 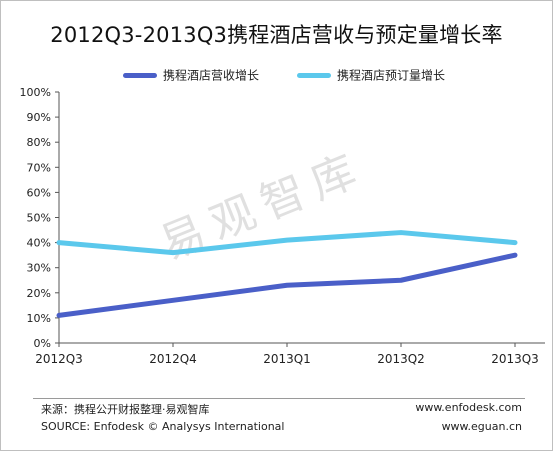 I want to click on y-tick-label: 90%, so click(x=39, y=117).